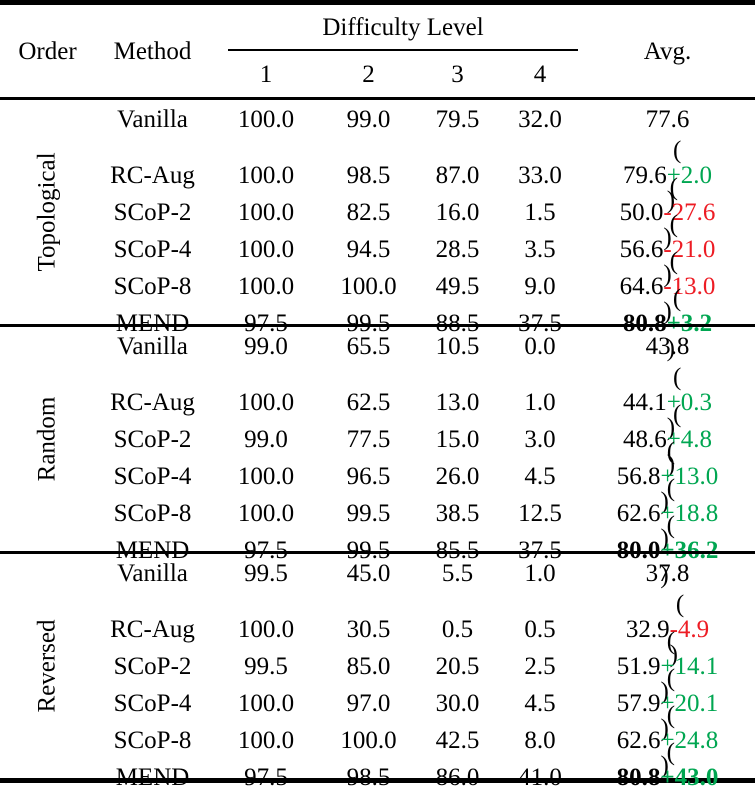 This screenshot has height=786, width=755. I want to click on cell-level-4: 32.0, so click(540, 119).